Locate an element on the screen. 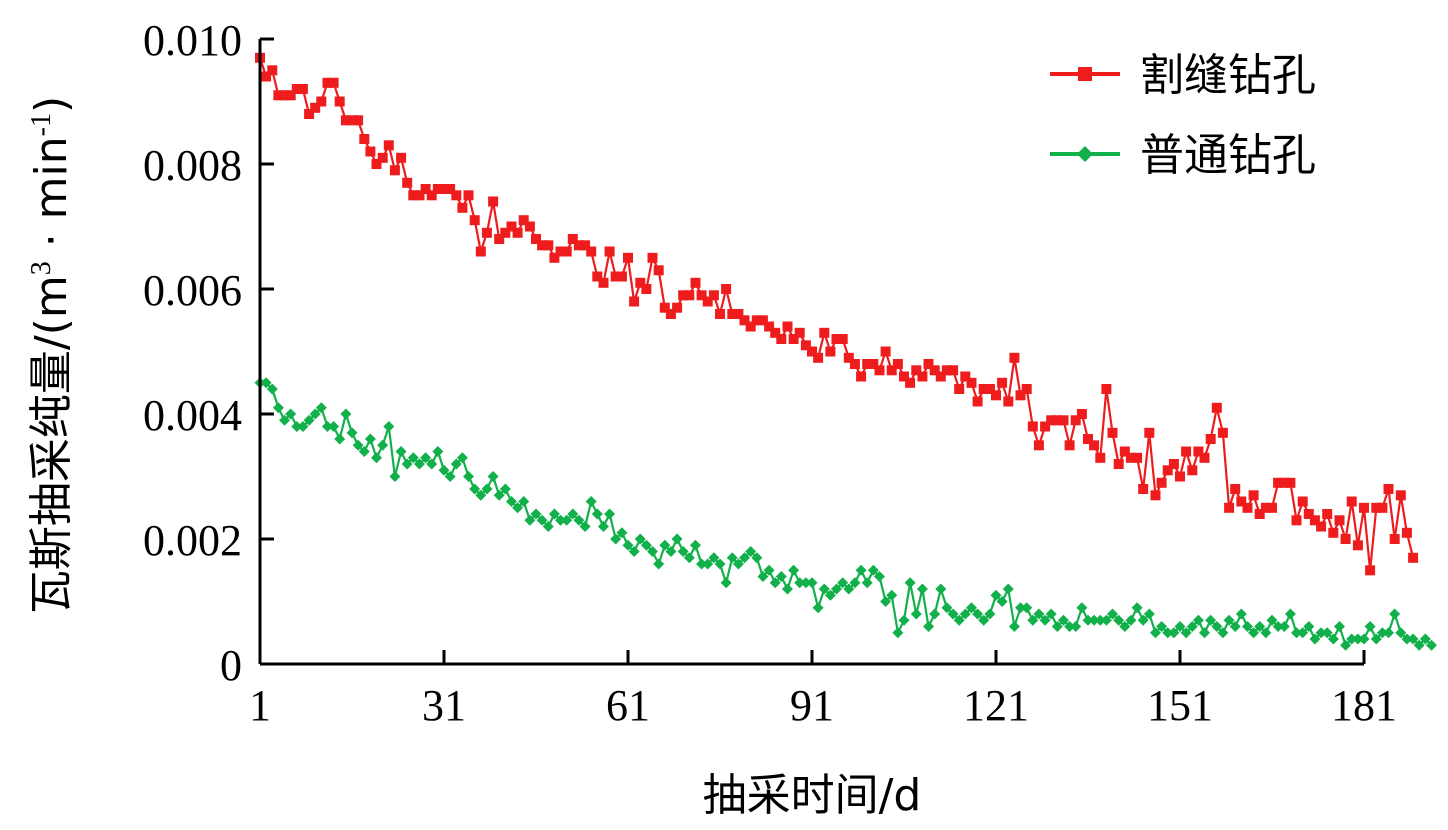 The image size is (1448, 830). y-axis-title-suffix: ) is located at coordinates (51, 104).